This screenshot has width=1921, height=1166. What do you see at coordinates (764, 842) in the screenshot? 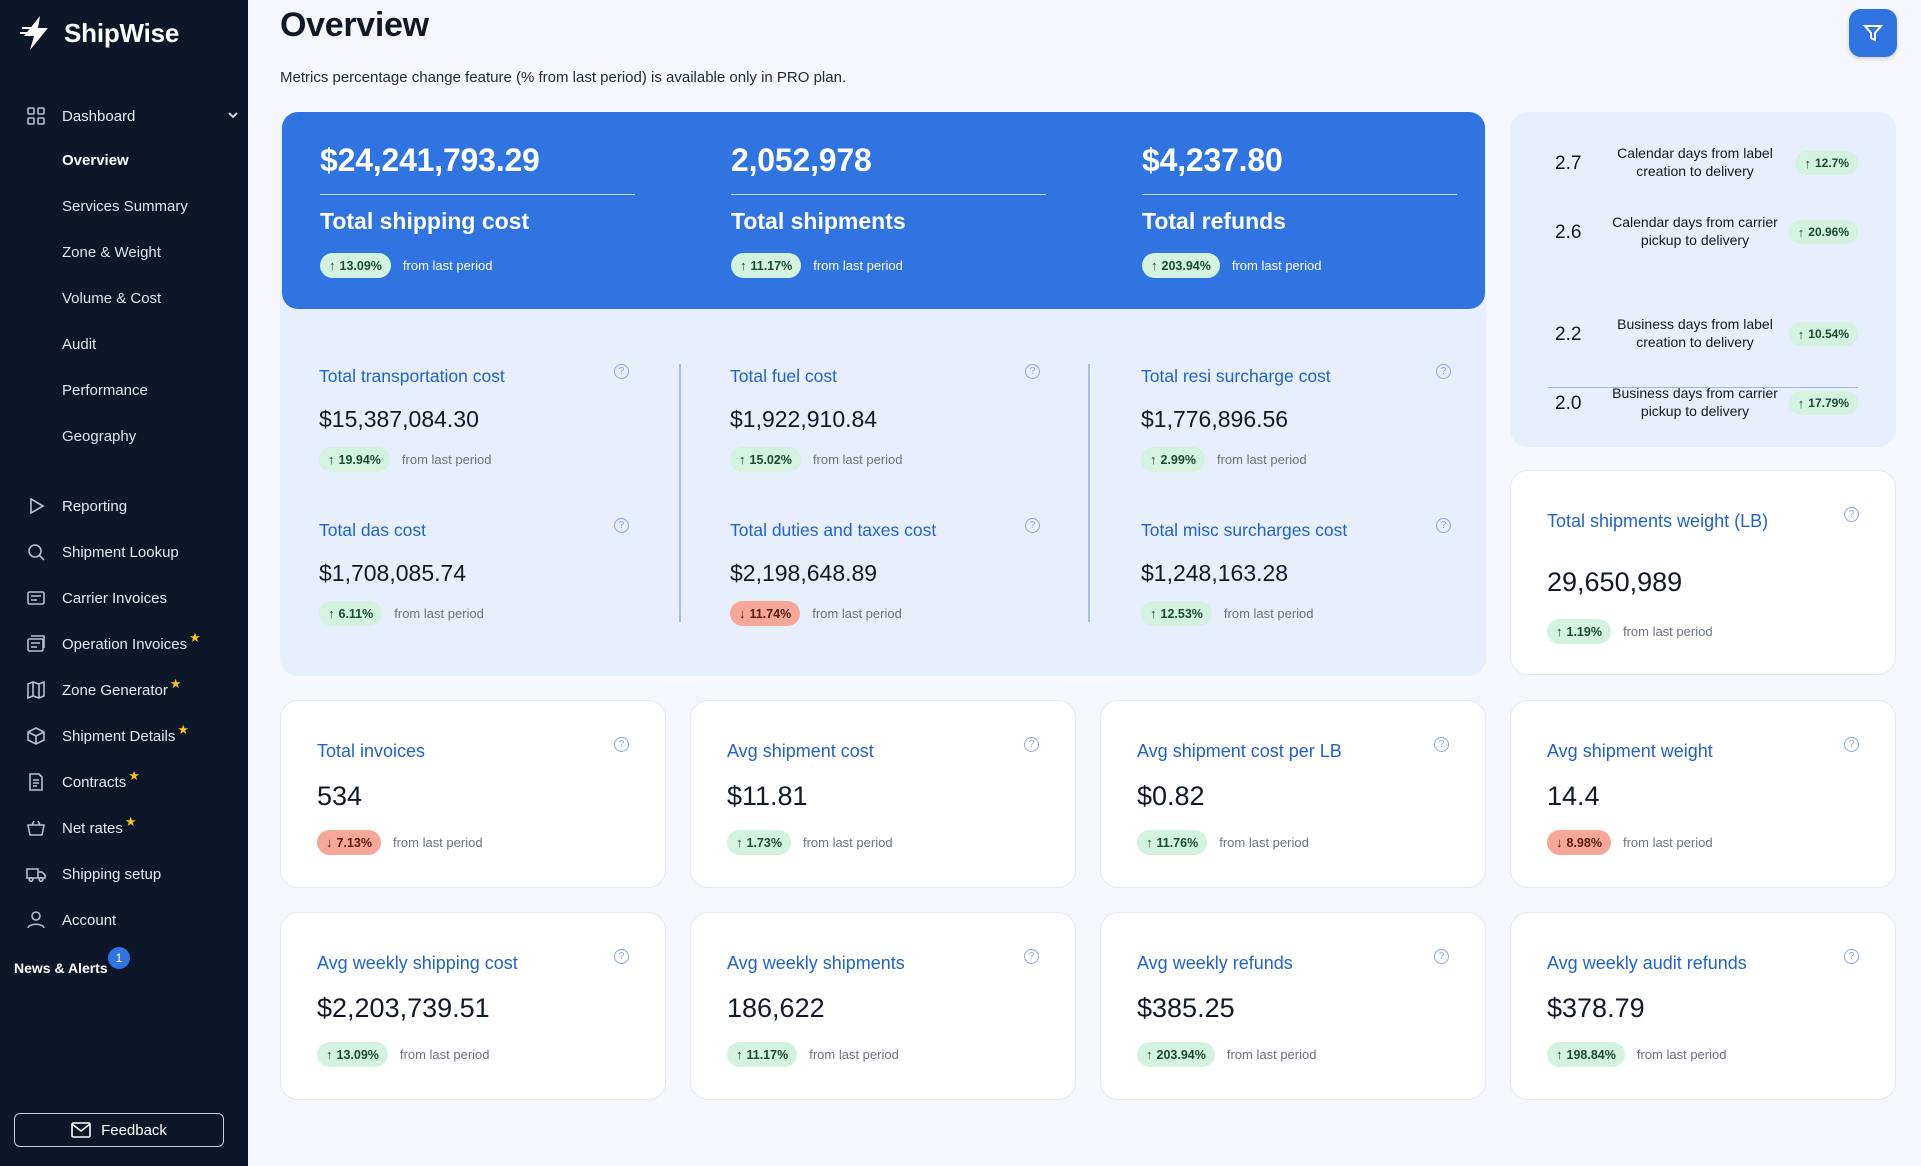
I see `change-value: 1.73%` at bounding box center [764, 842].